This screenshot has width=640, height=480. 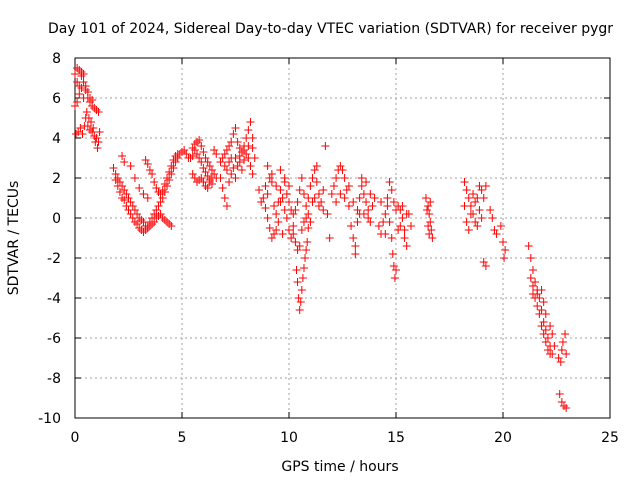 I want to click on y-tick-label: -2, so click(x=54, y=259).